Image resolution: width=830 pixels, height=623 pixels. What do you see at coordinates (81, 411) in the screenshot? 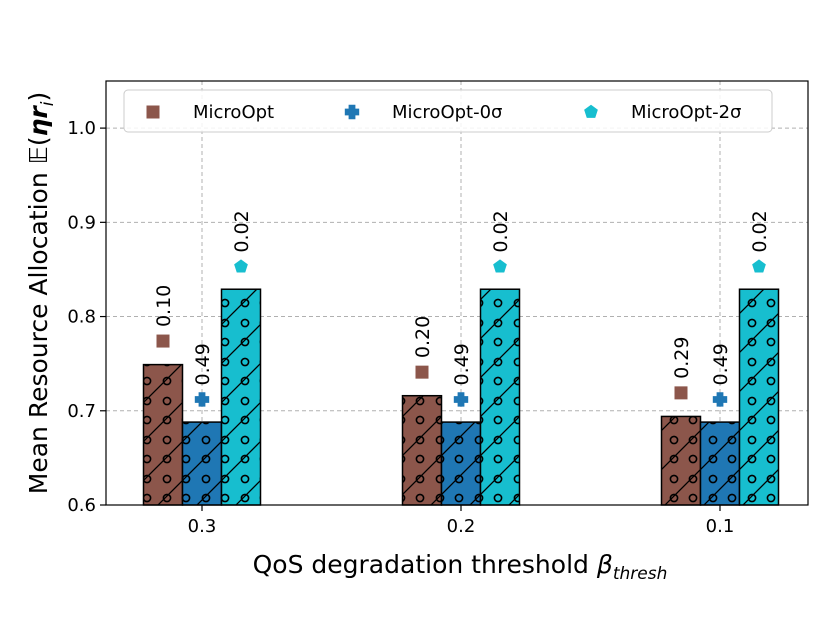
I see `y-tick-label: 0.7` at bounding box center [81, 411].